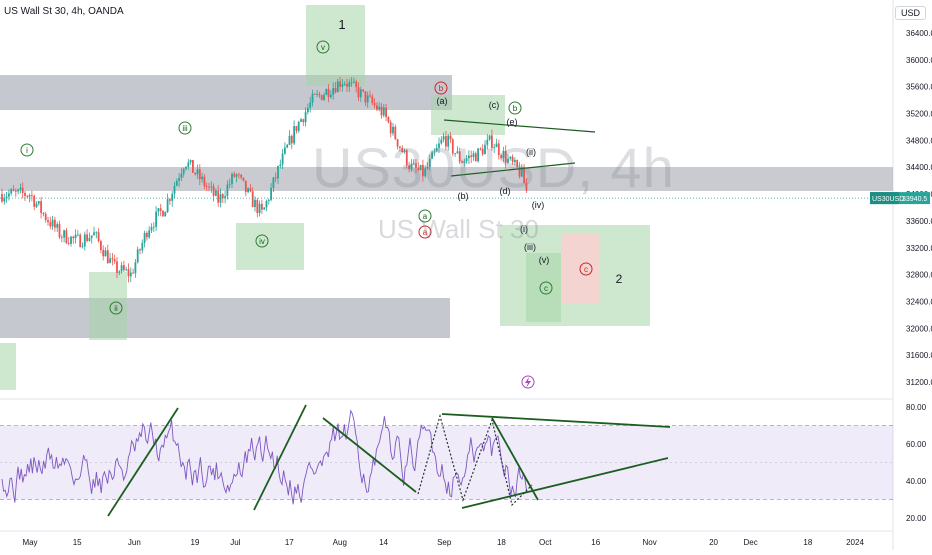 This screenshot has width=932, height=555. What do you see at coordinates (264, 457) in the screenshot?
I see `rsi-line` at bounding box center [264, 457].